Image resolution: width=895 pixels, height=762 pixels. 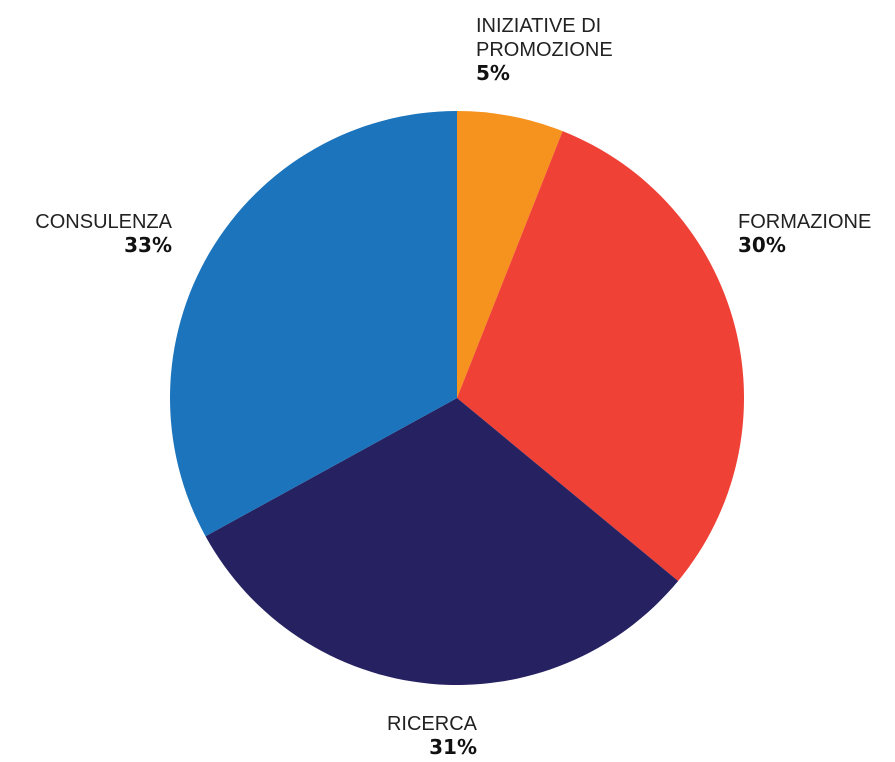 What do you see at coordinates (103, 222) in the screenshot?
I see `slice-category-label: CONSULENZA` at bounding box center [103, 222].